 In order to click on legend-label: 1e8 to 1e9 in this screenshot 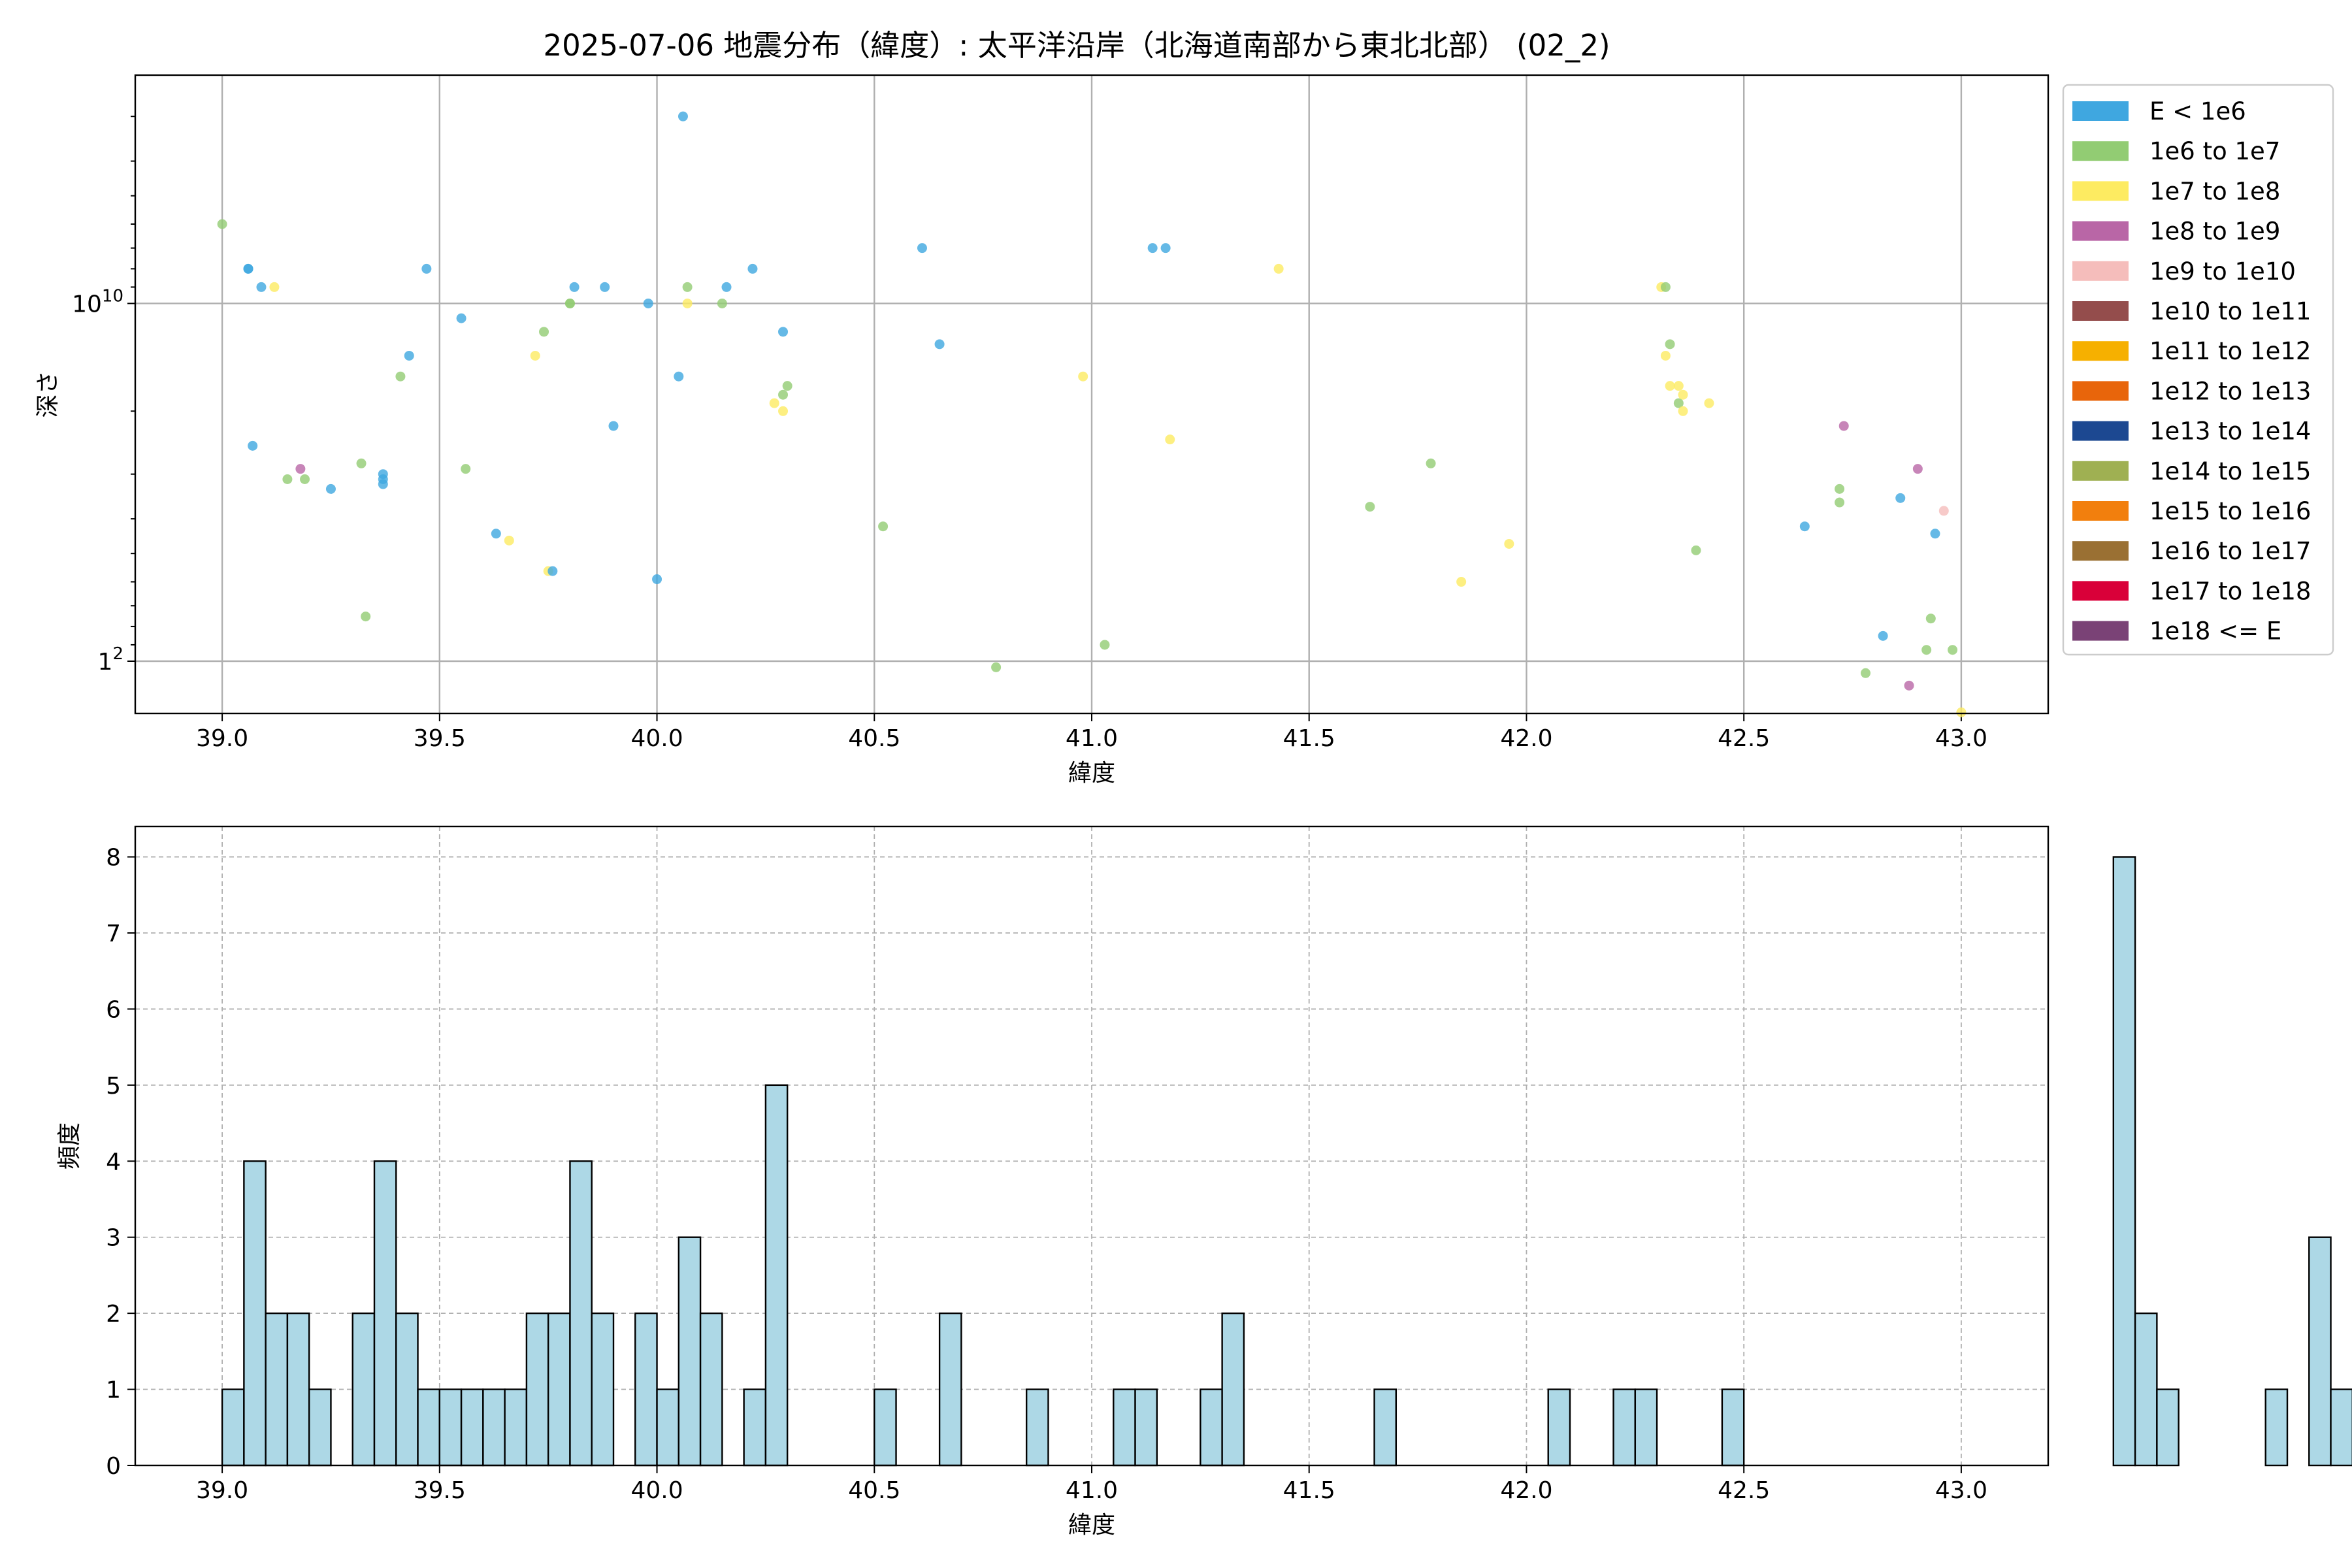, I will do `click(2214, 232)`.